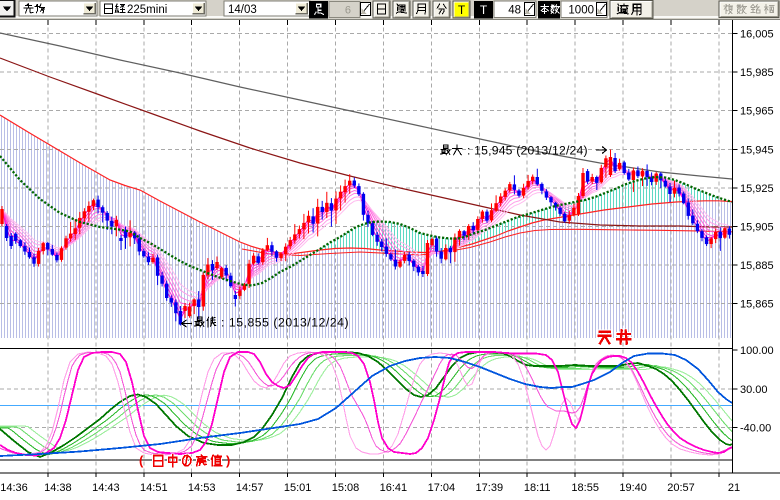 This screenshot has width=780, height=500. What do you see at coordinates (734, 488) in the screenshot?
I see `svg-text: 21` at bounding box center [734, 488].